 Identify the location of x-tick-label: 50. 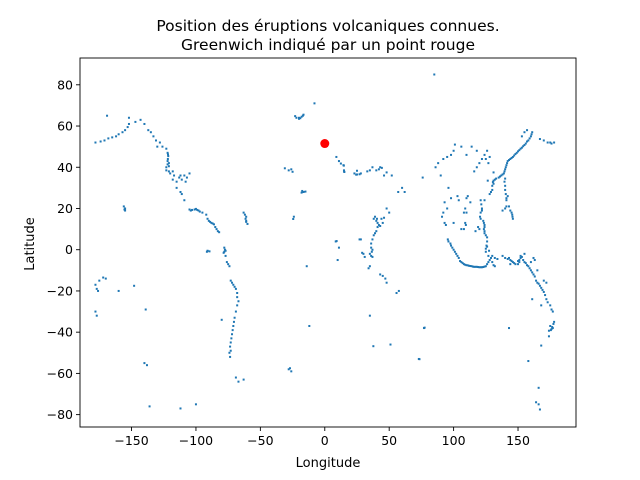
(389, 440).